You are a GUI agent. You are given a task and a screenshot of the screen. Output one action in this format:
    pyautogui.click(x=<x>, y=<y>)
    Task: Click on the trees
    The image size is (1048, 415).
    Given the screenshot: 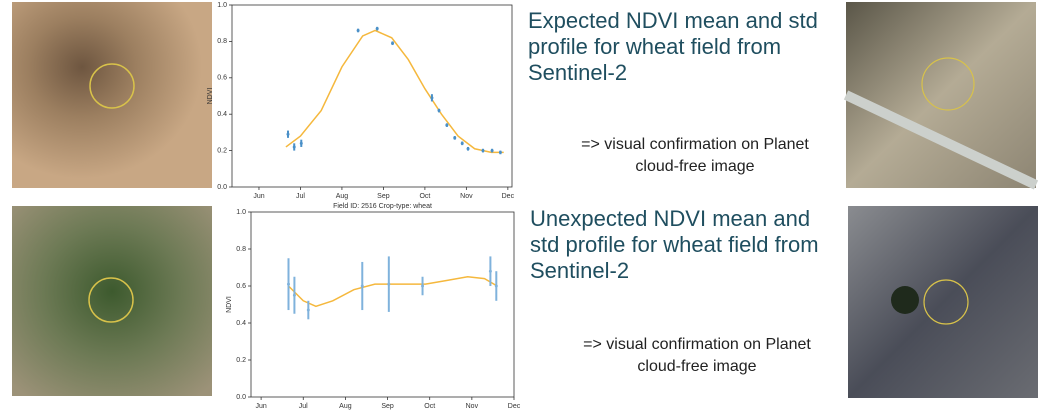 What is the action you would take?
    pyautogui.click(x=905, y=300)
    